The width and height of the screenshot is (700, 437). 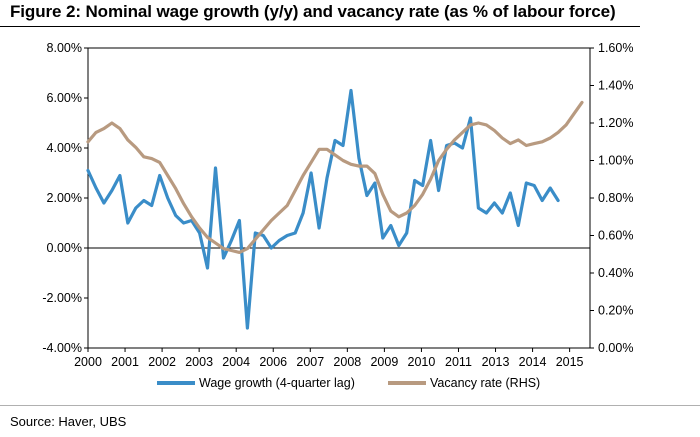 What do you see at coordinates (62, 348) in the screenshot?
I see `left-axis-tick-label: -4.00%` at bounding box center [62, 348].